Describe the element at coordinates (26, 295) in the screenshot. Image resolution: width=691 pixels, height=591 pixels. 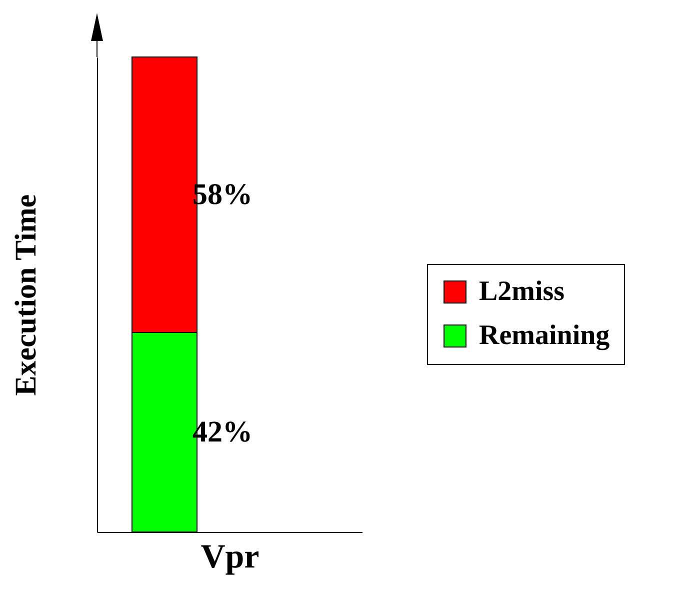
I see `y-axis-title: Execution Time` at that location.